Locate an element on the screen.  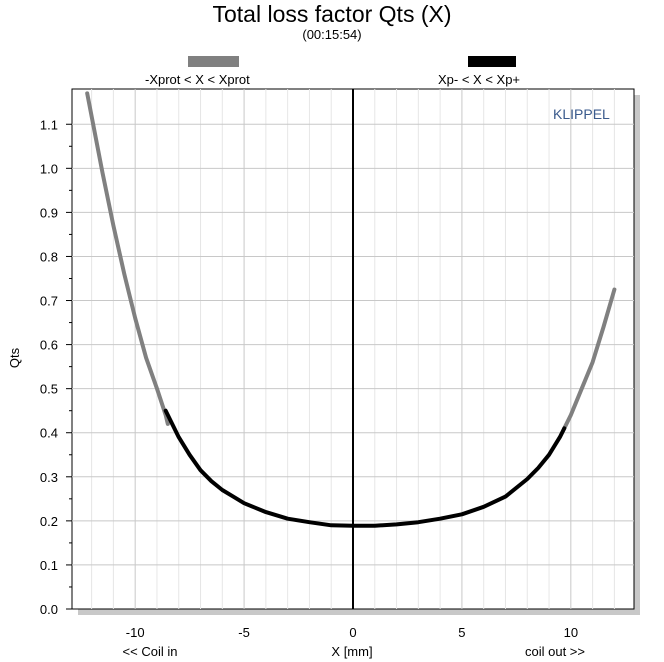
y-tick-label: 0.4 is located at coordinates (49, 433).